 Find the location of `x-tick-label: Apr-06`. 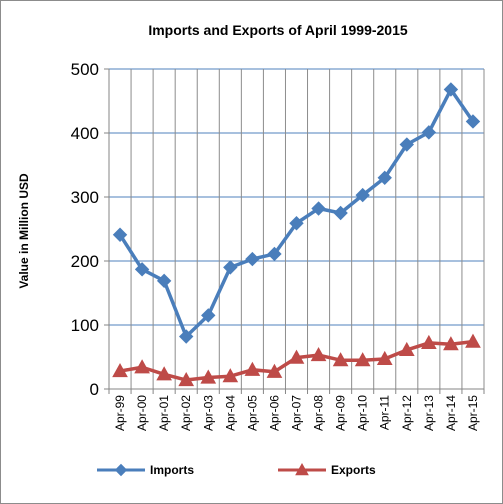

x-tick-label: Apr-06 is located at coordinates (274, 413).